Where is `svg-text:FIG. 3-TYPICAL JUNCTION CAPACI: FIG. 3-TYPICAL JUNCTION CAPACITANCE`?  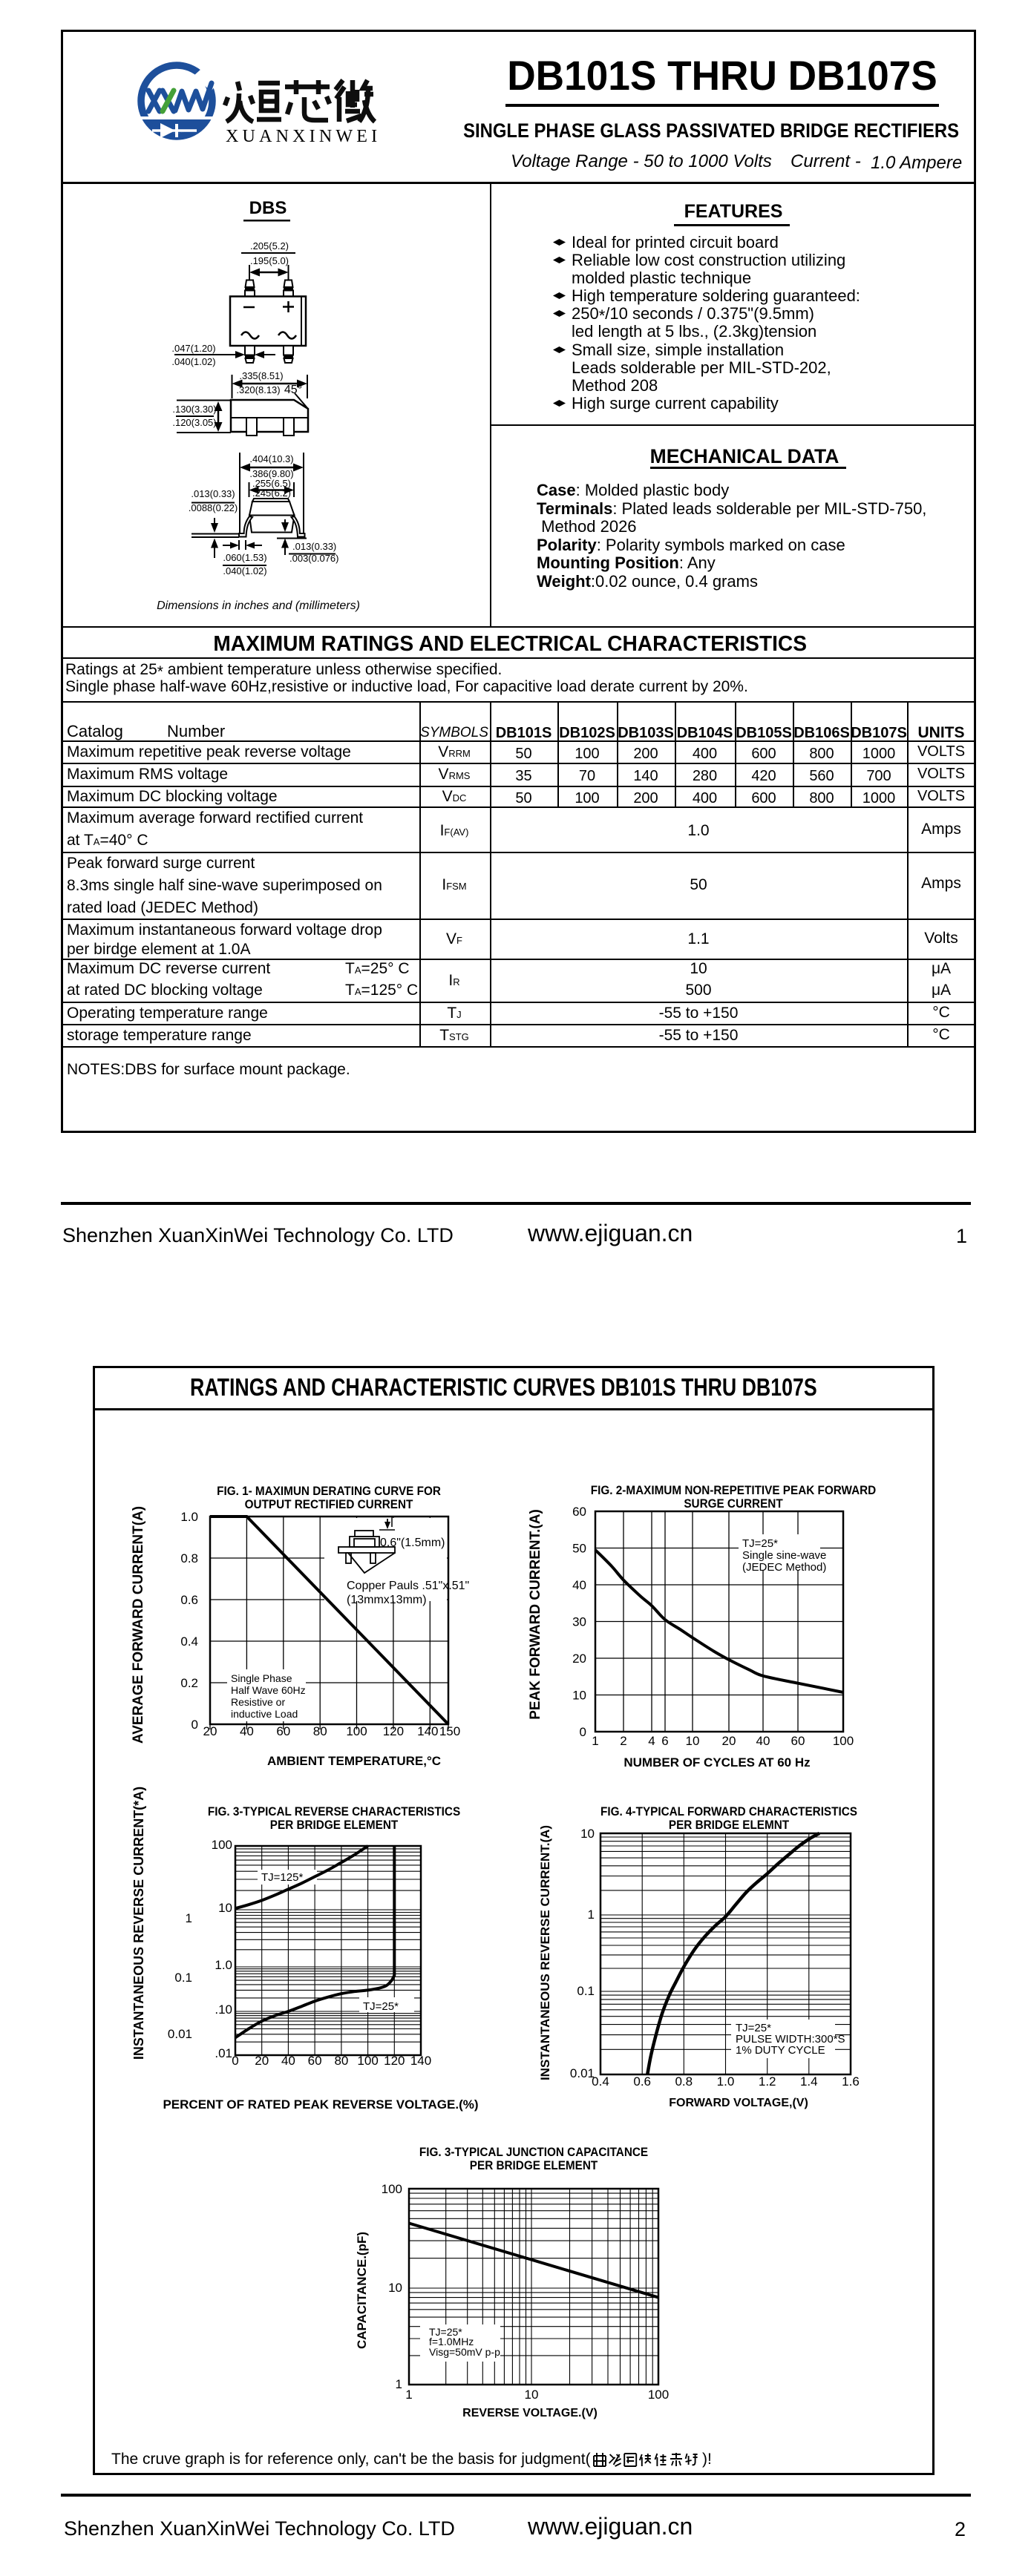
svg-text:FIG. 3-TYPICAL JUNCTION CAPACI: FIG. 3-TYPICAL JUNCTION CAPACITANCE is located at coordinates (533, 2152).